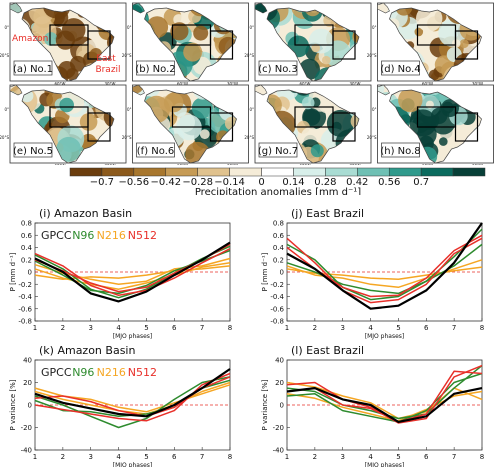 The image size is (500, 467). What do you see at coordinates (132, 397) in the screenshot?
I see `series-line-n512` at bounding box center [132, 397].